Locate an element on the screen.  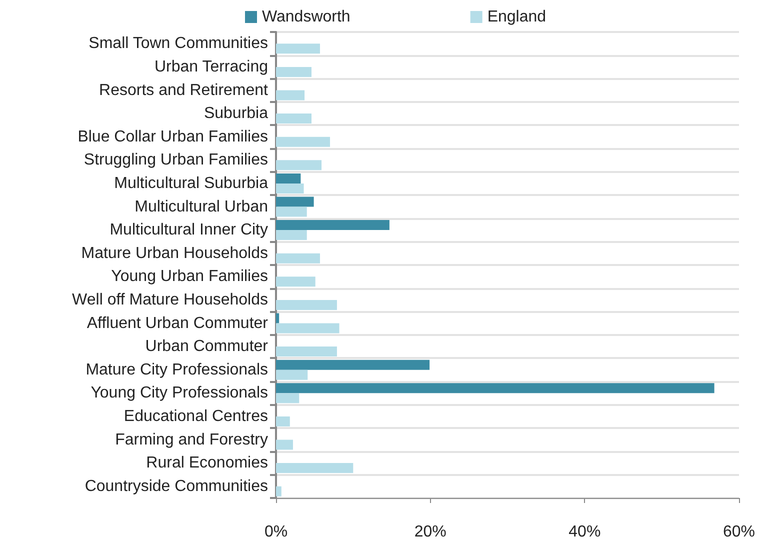
y-tick-label: Rural Economies is located at coordinates (207, 463).